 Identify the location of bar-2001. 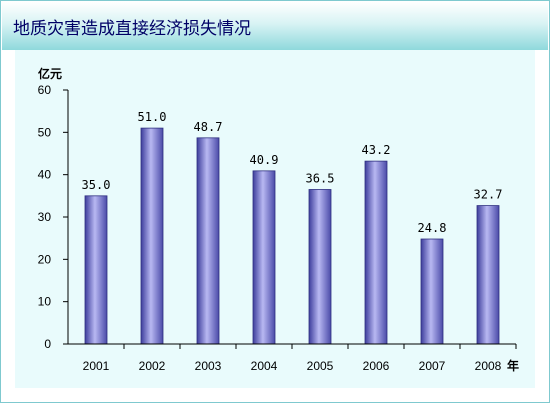
(96, 270).